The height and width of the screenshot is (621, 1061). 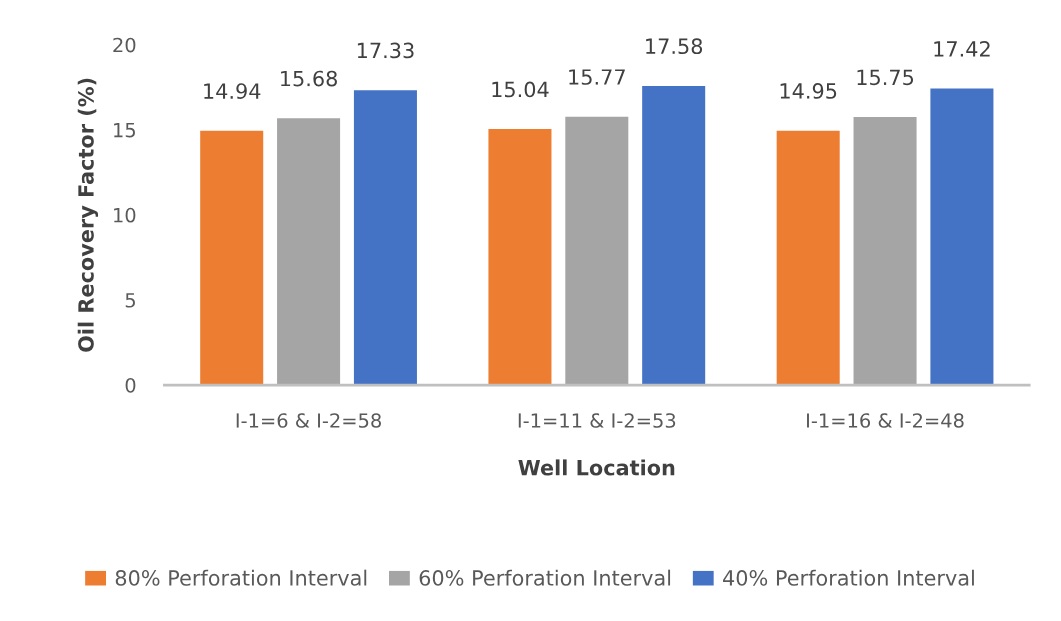 What do you see at coordinates (125, 215) in the screenshot?
I see `y-tick-label: 10` at bounding box center [125, 215].